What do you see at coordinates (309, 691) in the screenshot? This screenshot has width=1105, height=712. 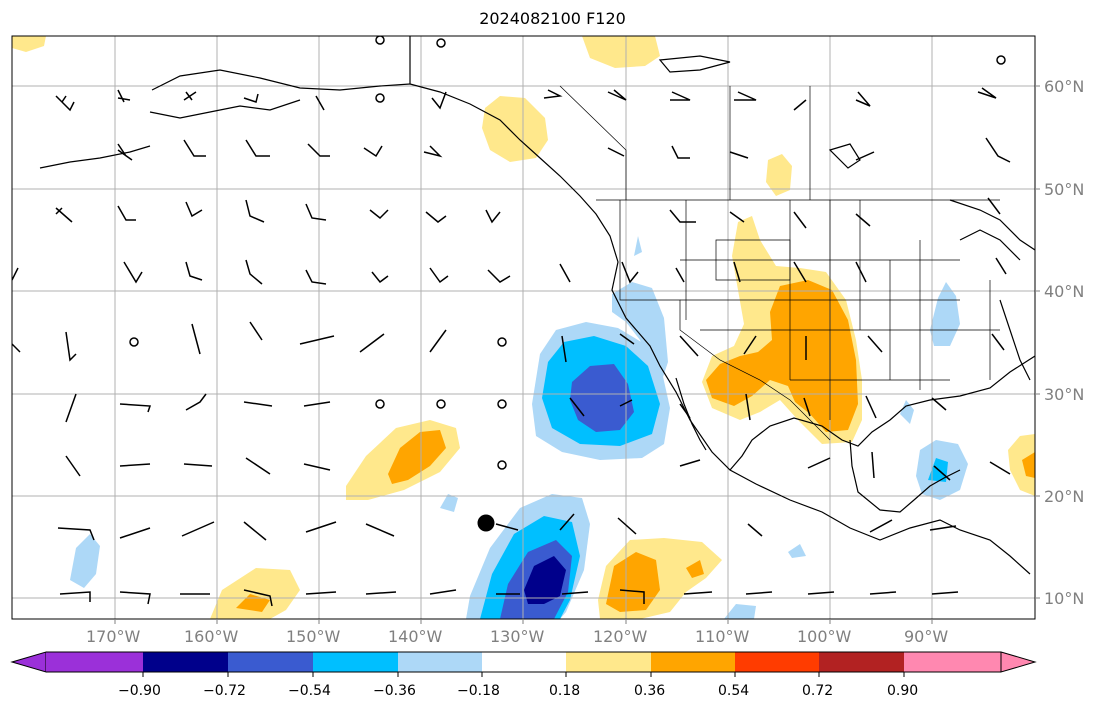 I see `colorbar-tick-label: −0.54` at bounding box center [309, 691].